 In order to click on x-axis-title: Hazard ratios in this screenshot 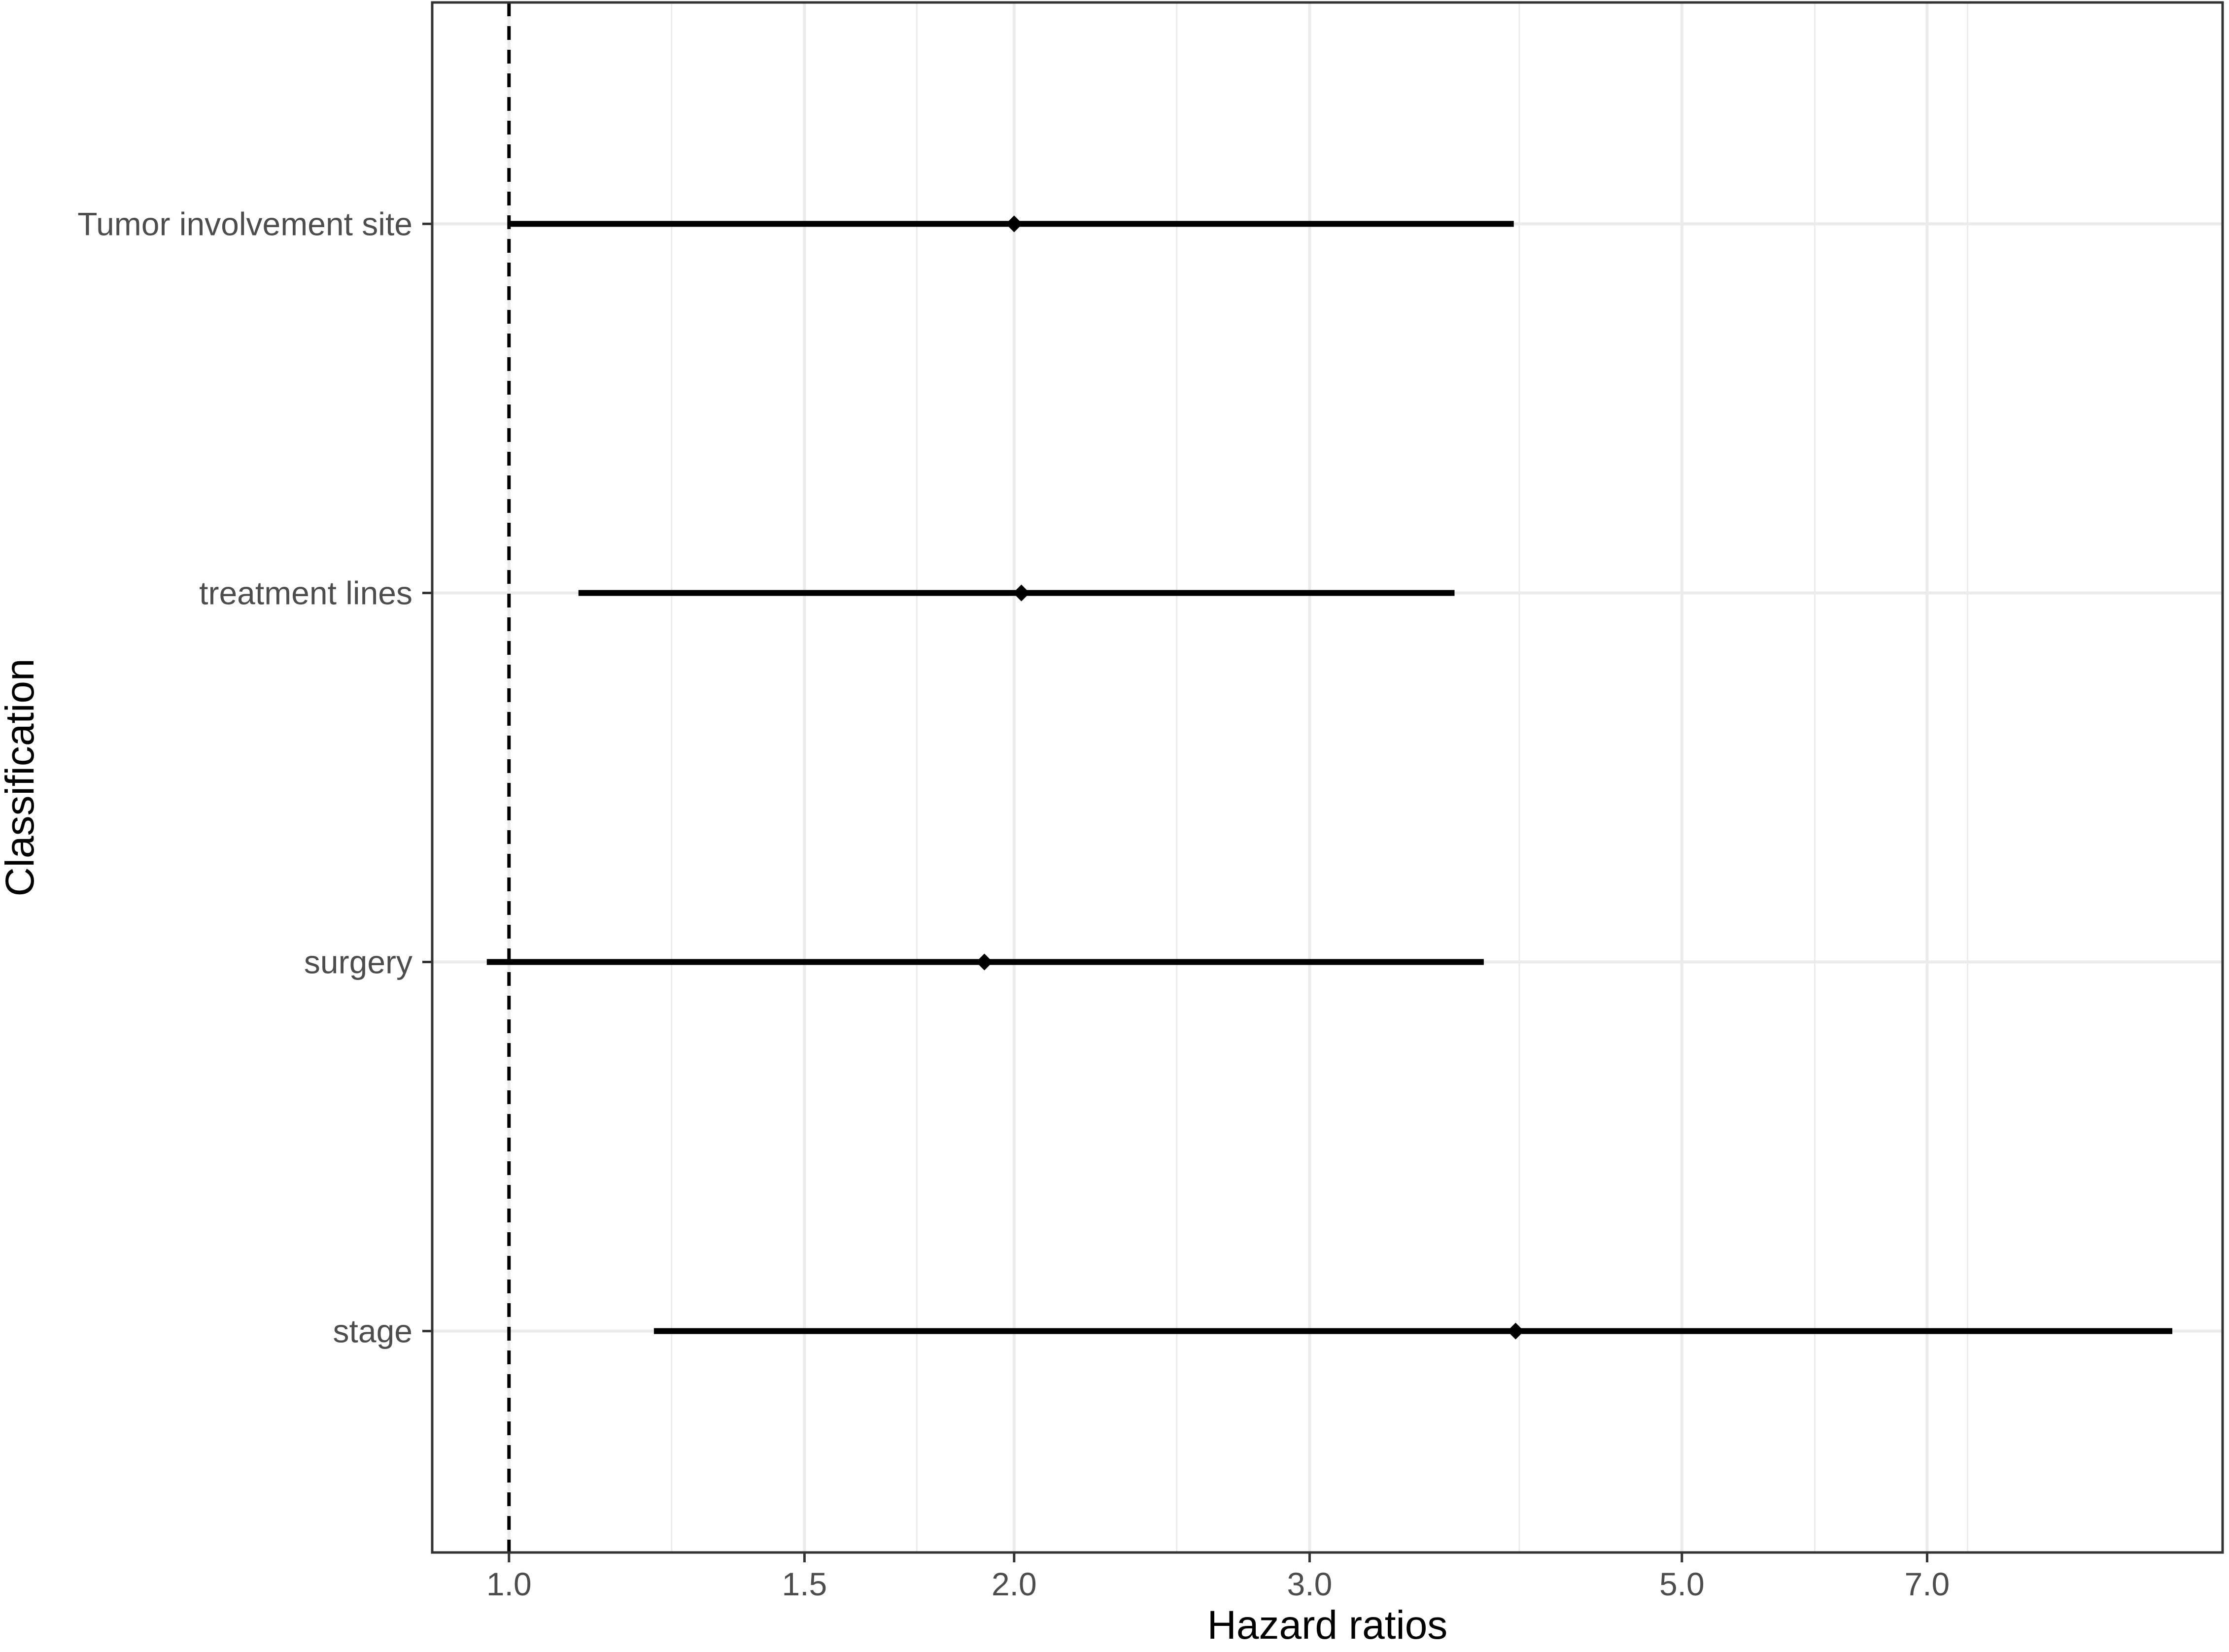, I will do `click(1327, 1626)`.